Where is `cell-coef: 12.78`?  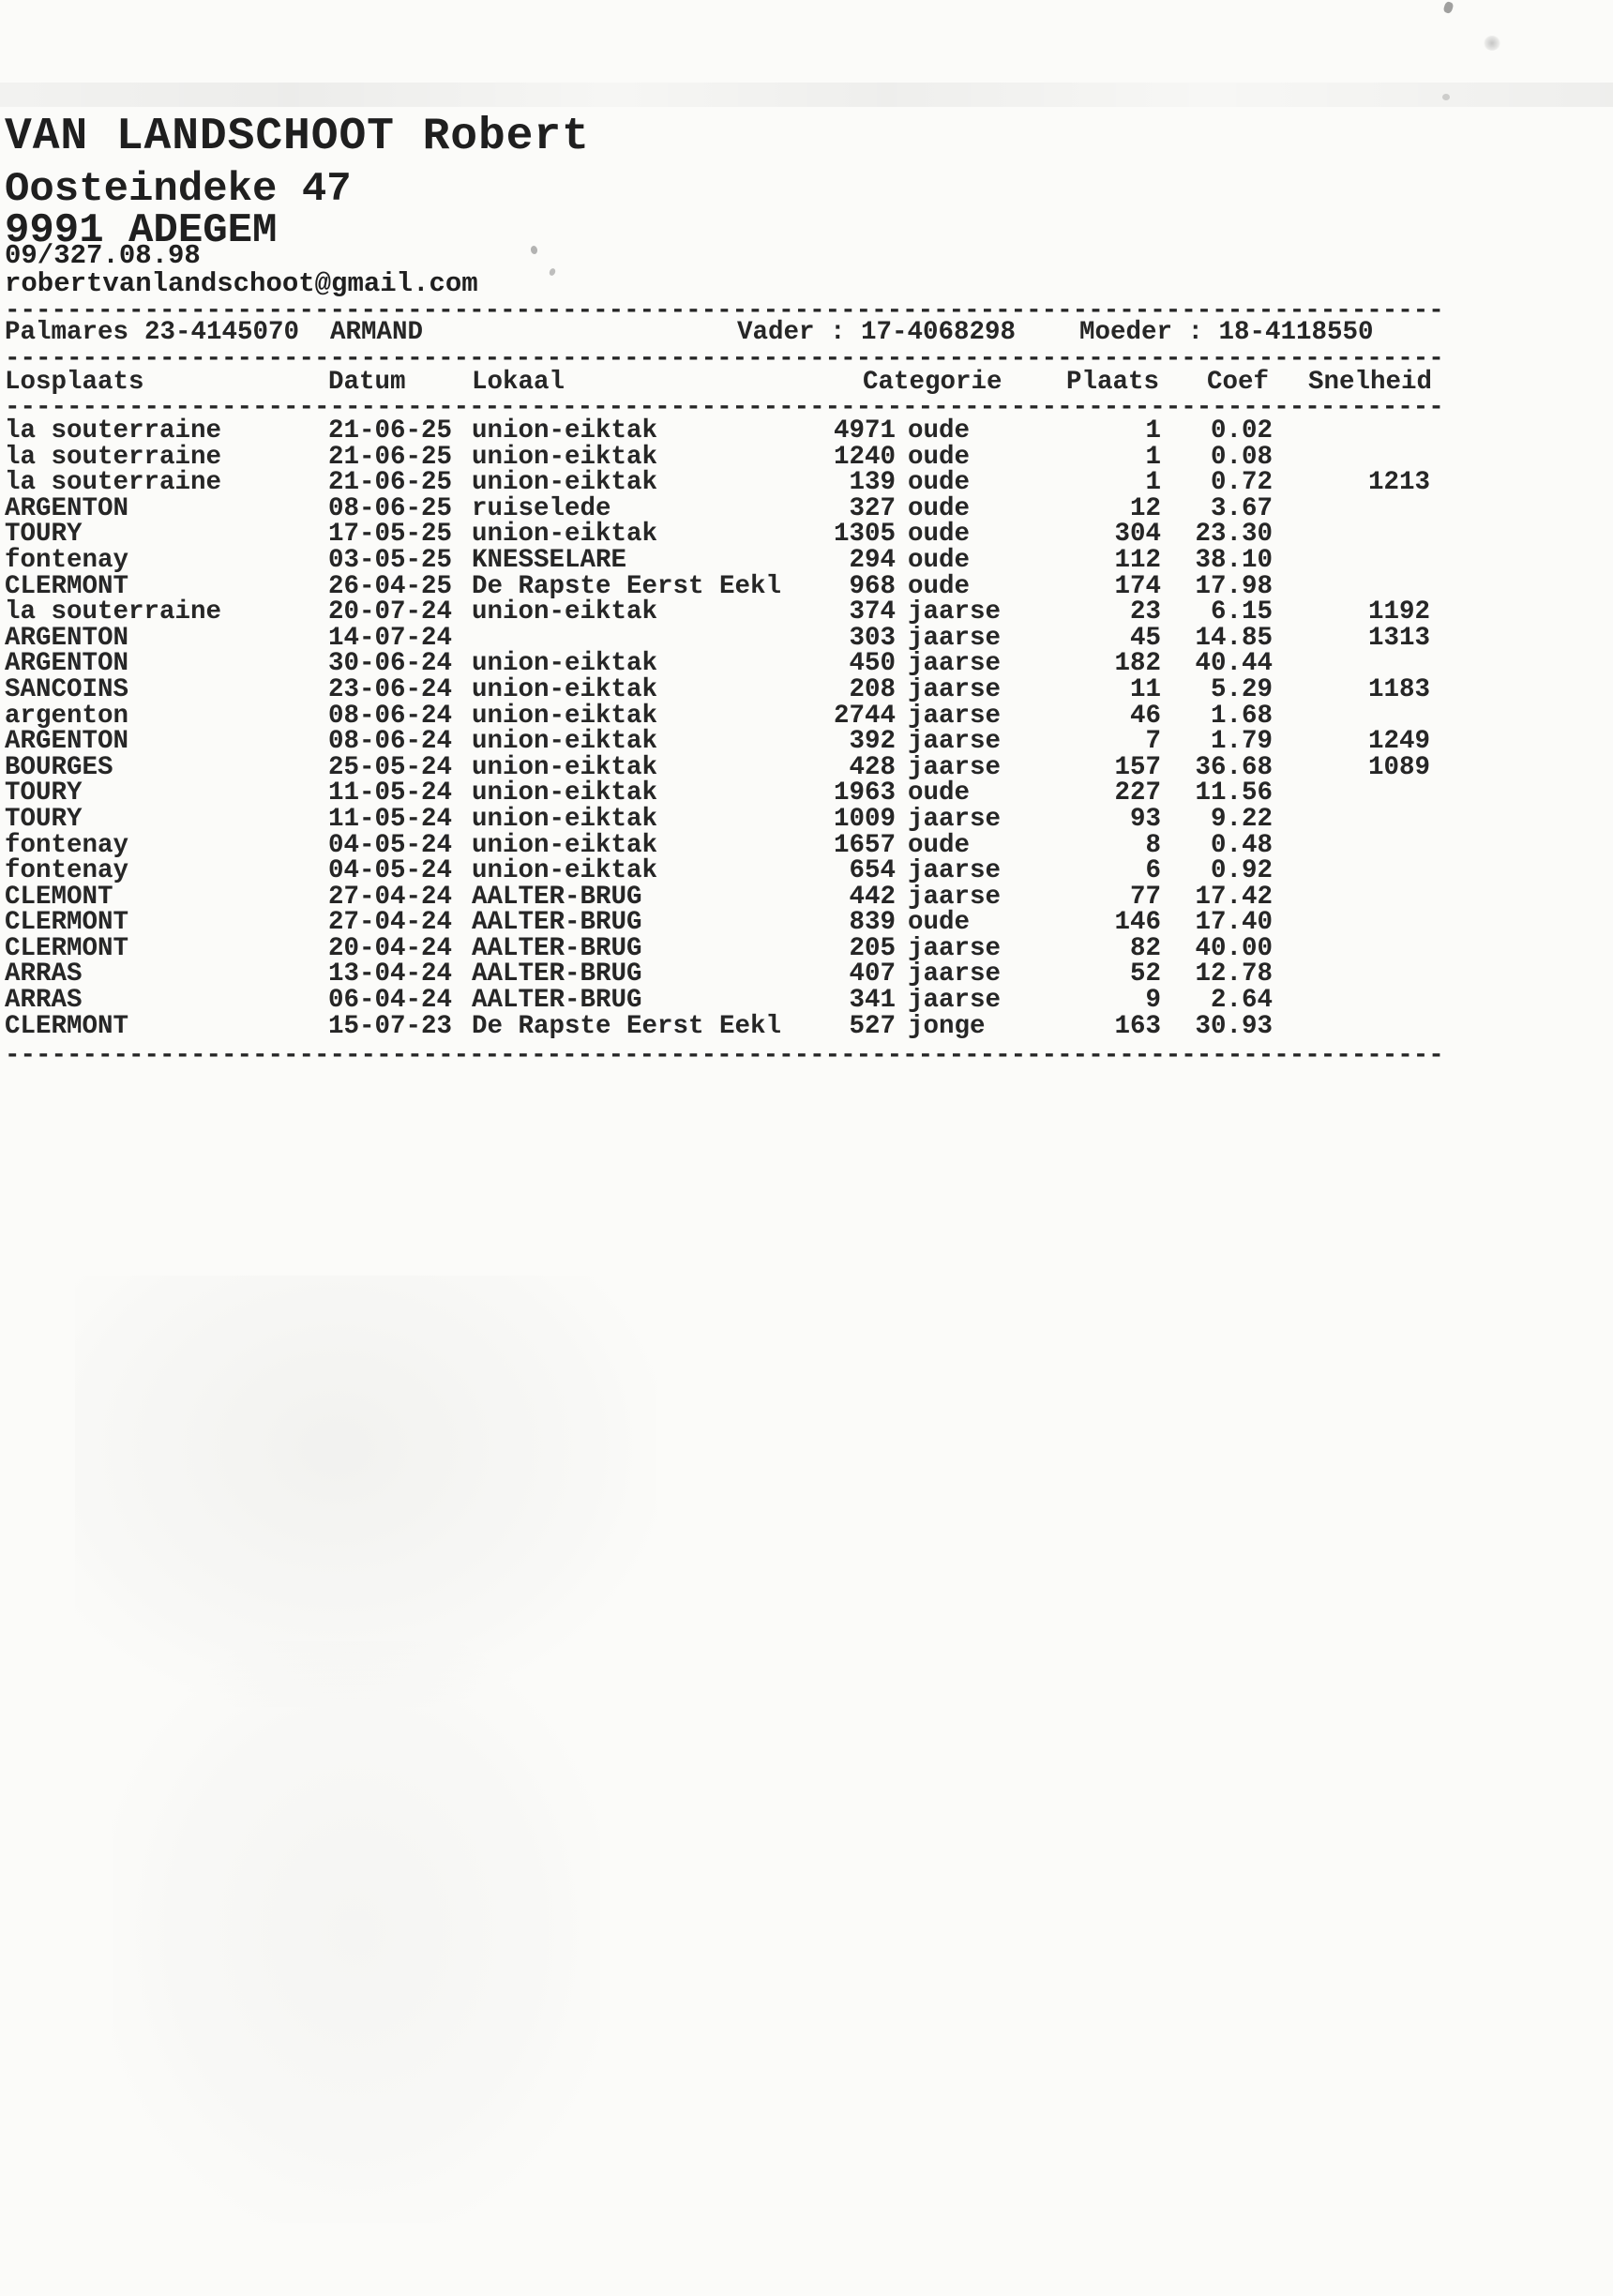
cell-coef: 12.78 is located at coordinates (1234, 974).